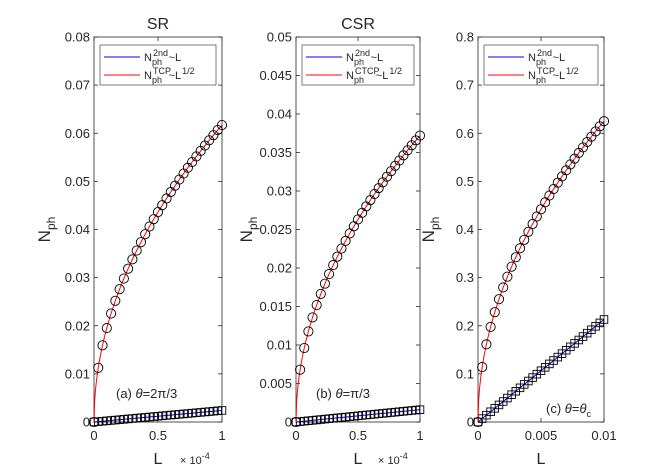 This screenshot has width=664, height=474. I want to click on panel-annotation: (c) θ=θc, so click(569, 410).